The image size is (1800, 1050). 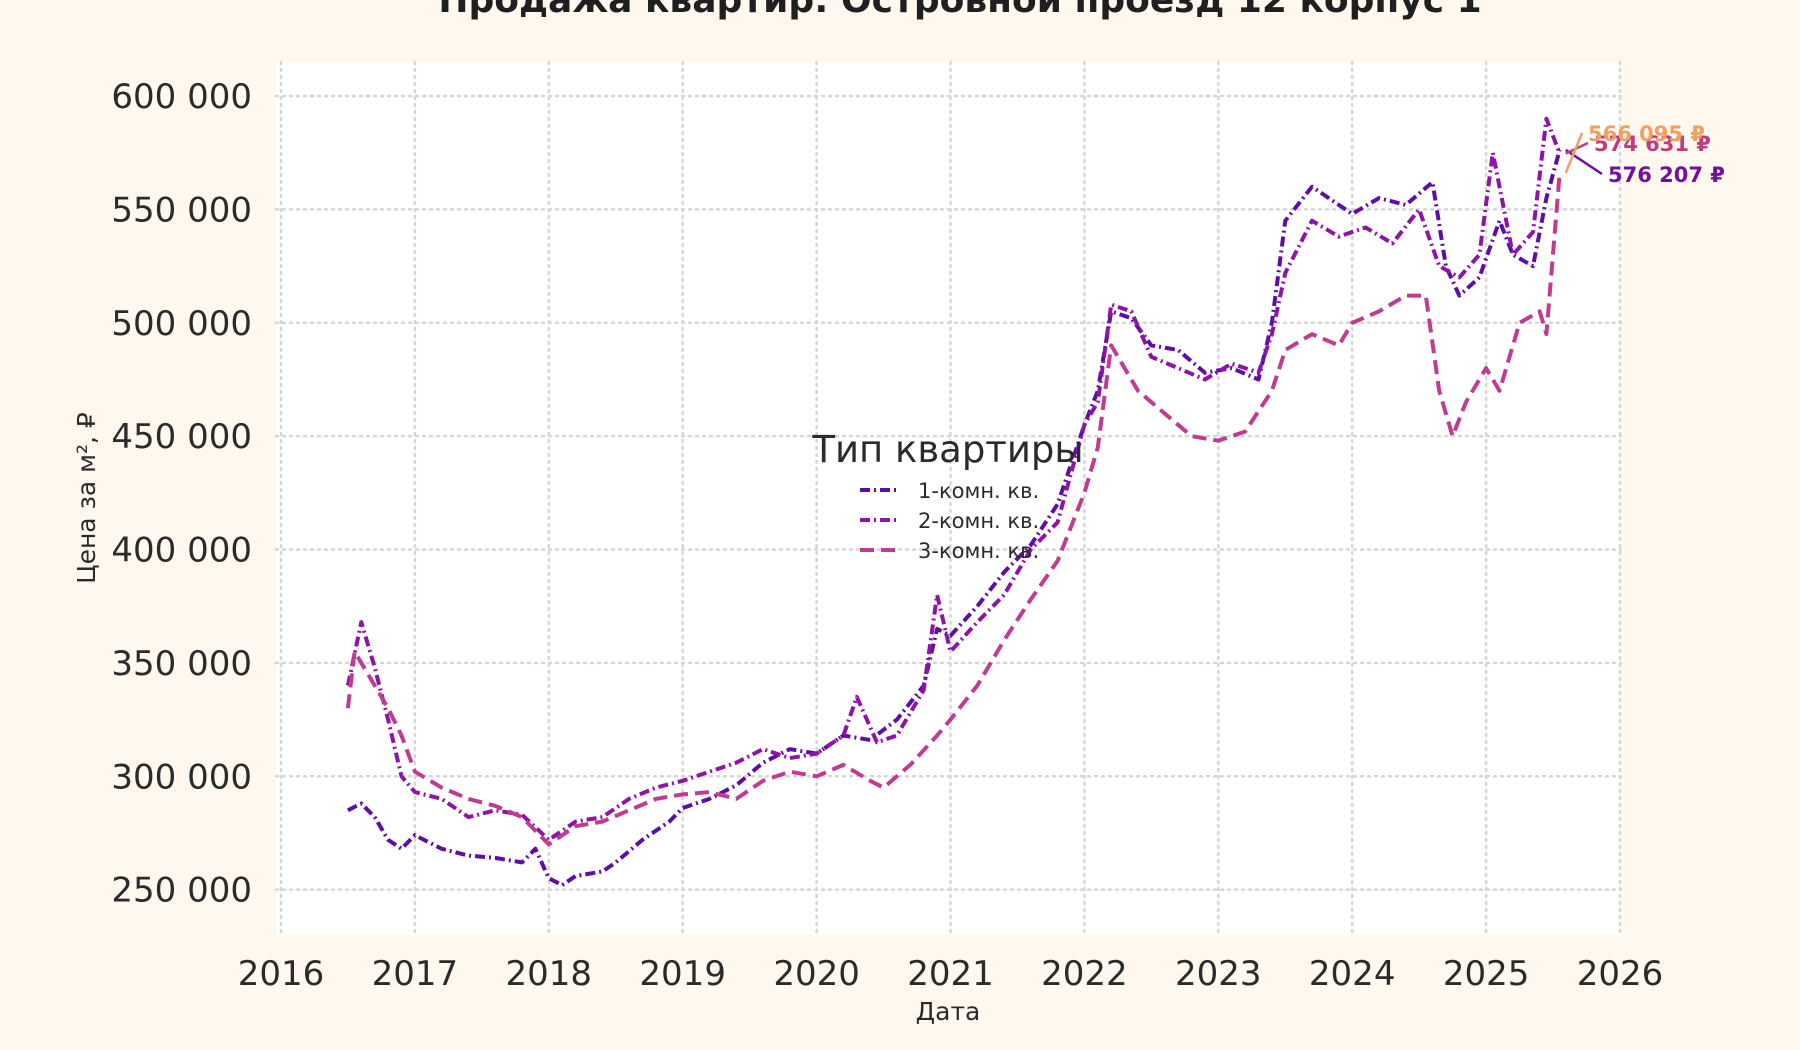 I want to click on y-tick-label: 300 000, so click(x=181, y=777).